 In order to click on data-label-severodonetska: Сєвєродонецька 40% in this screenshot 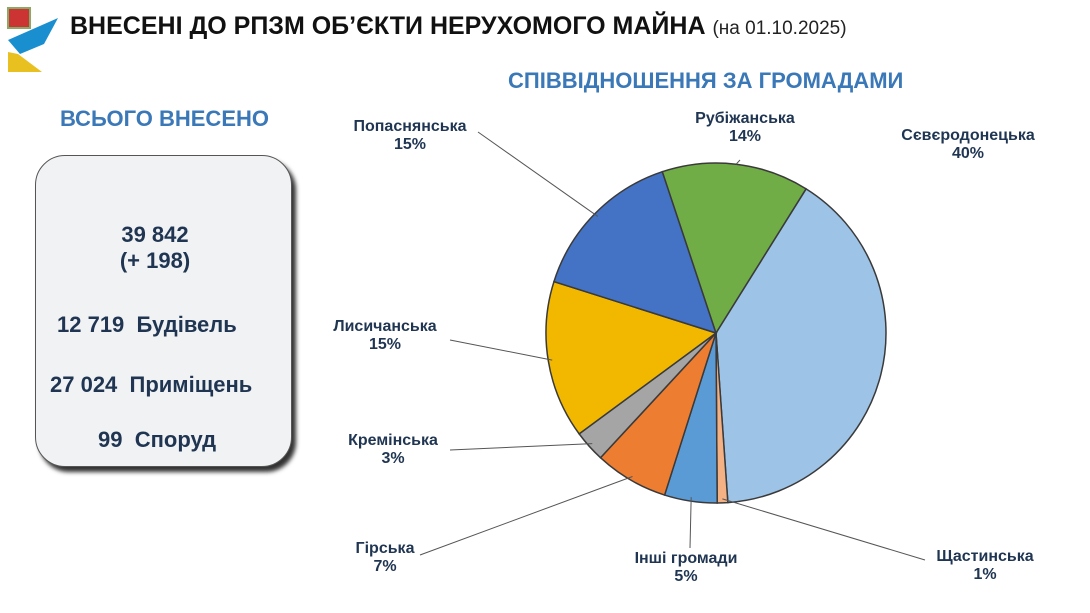, I will do `click(968, 144)`.